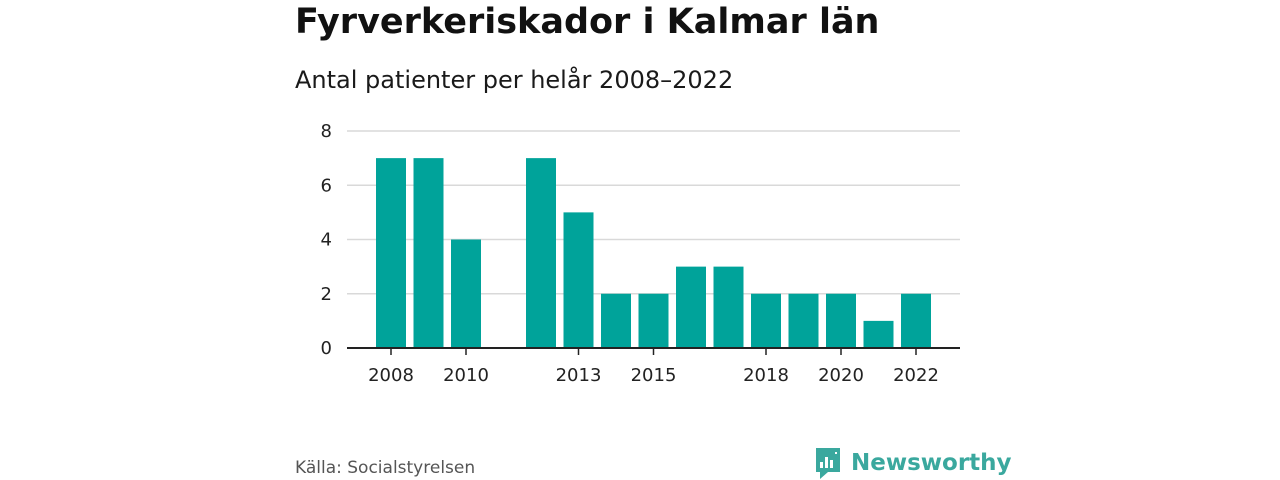  What do you see at coordinates (326, 348) in the screenshot?
I see `y-tick-label: 0` at bounding box center [326, 348].